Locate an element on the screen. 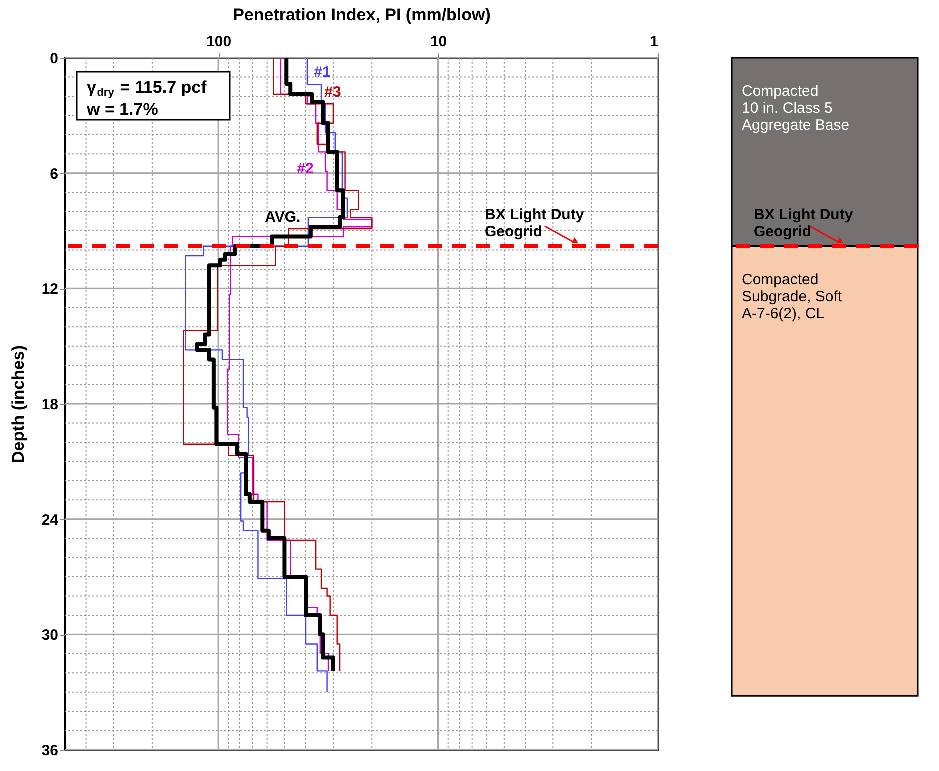 The image size is (939, 771). series-label: #2 is located at coordinates (305, 169).